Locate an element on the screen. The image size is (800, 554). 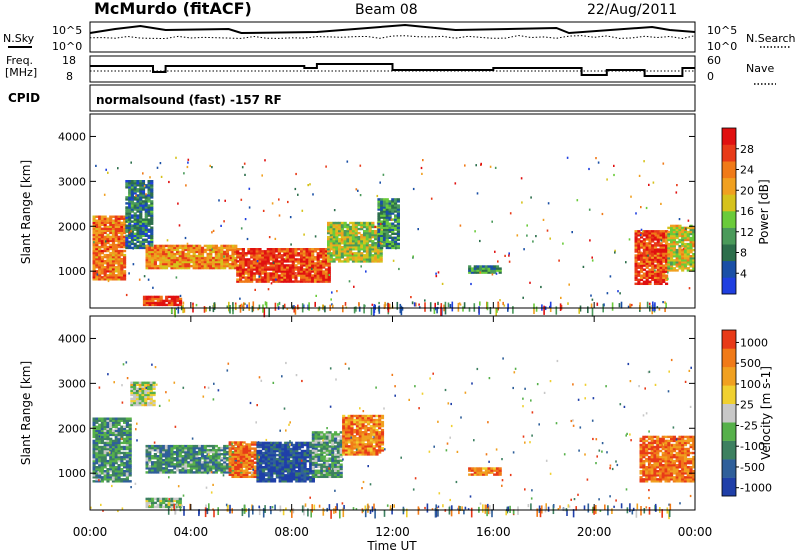
colorbar-tick-label: 12 is located at coordinates (747, 232).